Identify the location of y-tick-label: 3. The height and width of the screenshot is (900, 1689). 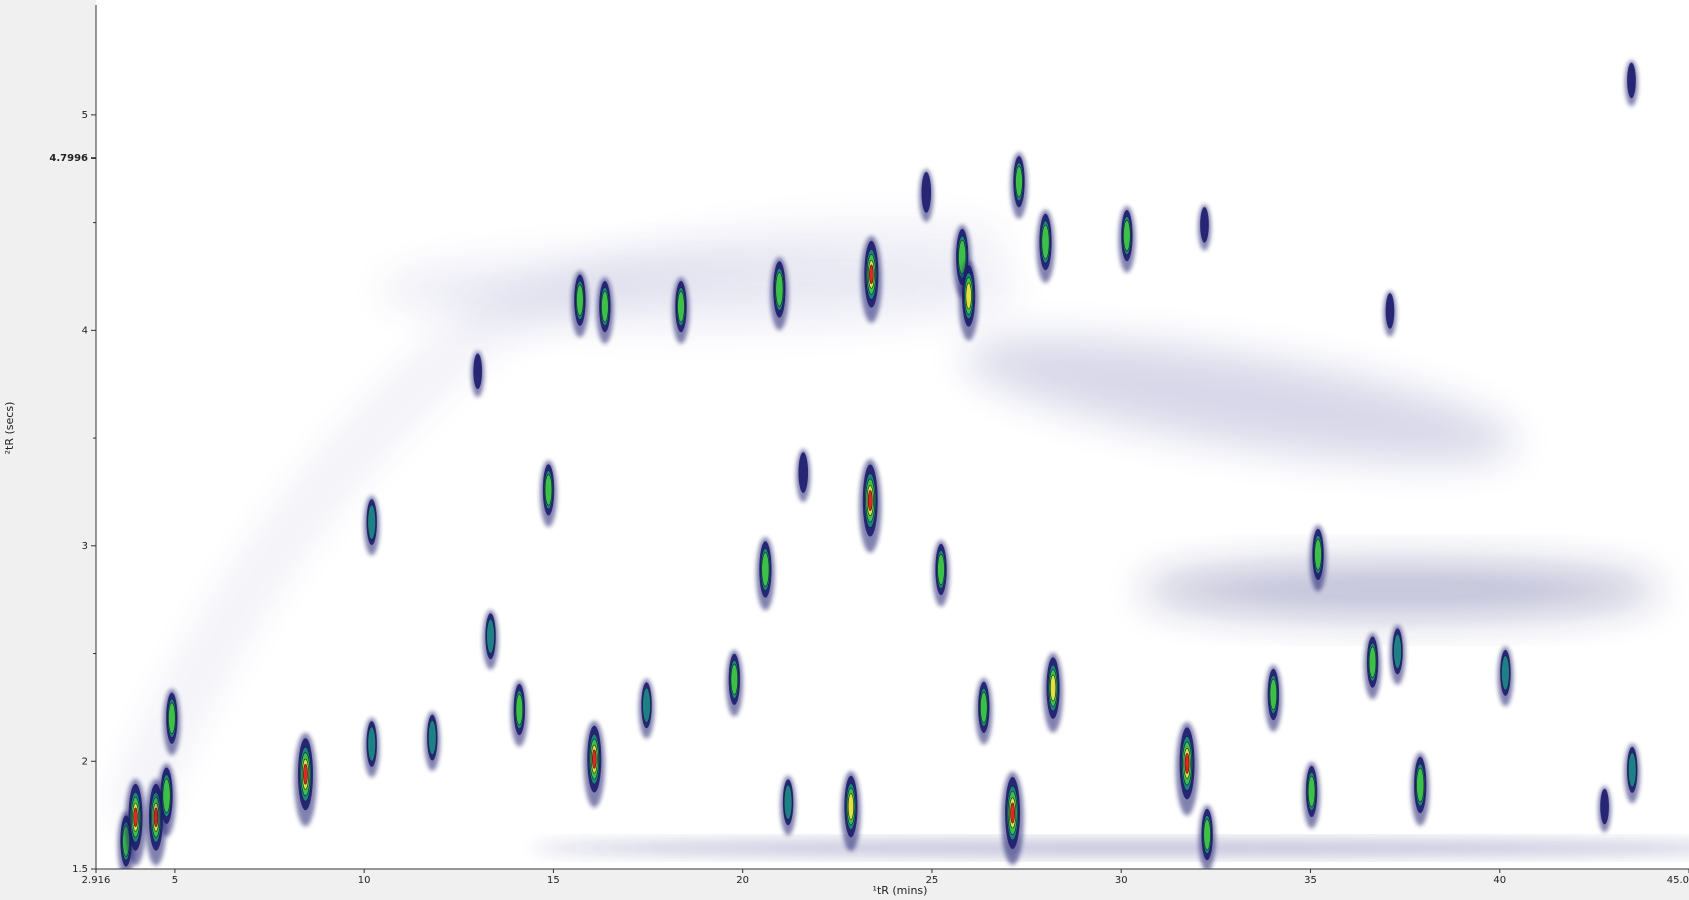
(85, 546).